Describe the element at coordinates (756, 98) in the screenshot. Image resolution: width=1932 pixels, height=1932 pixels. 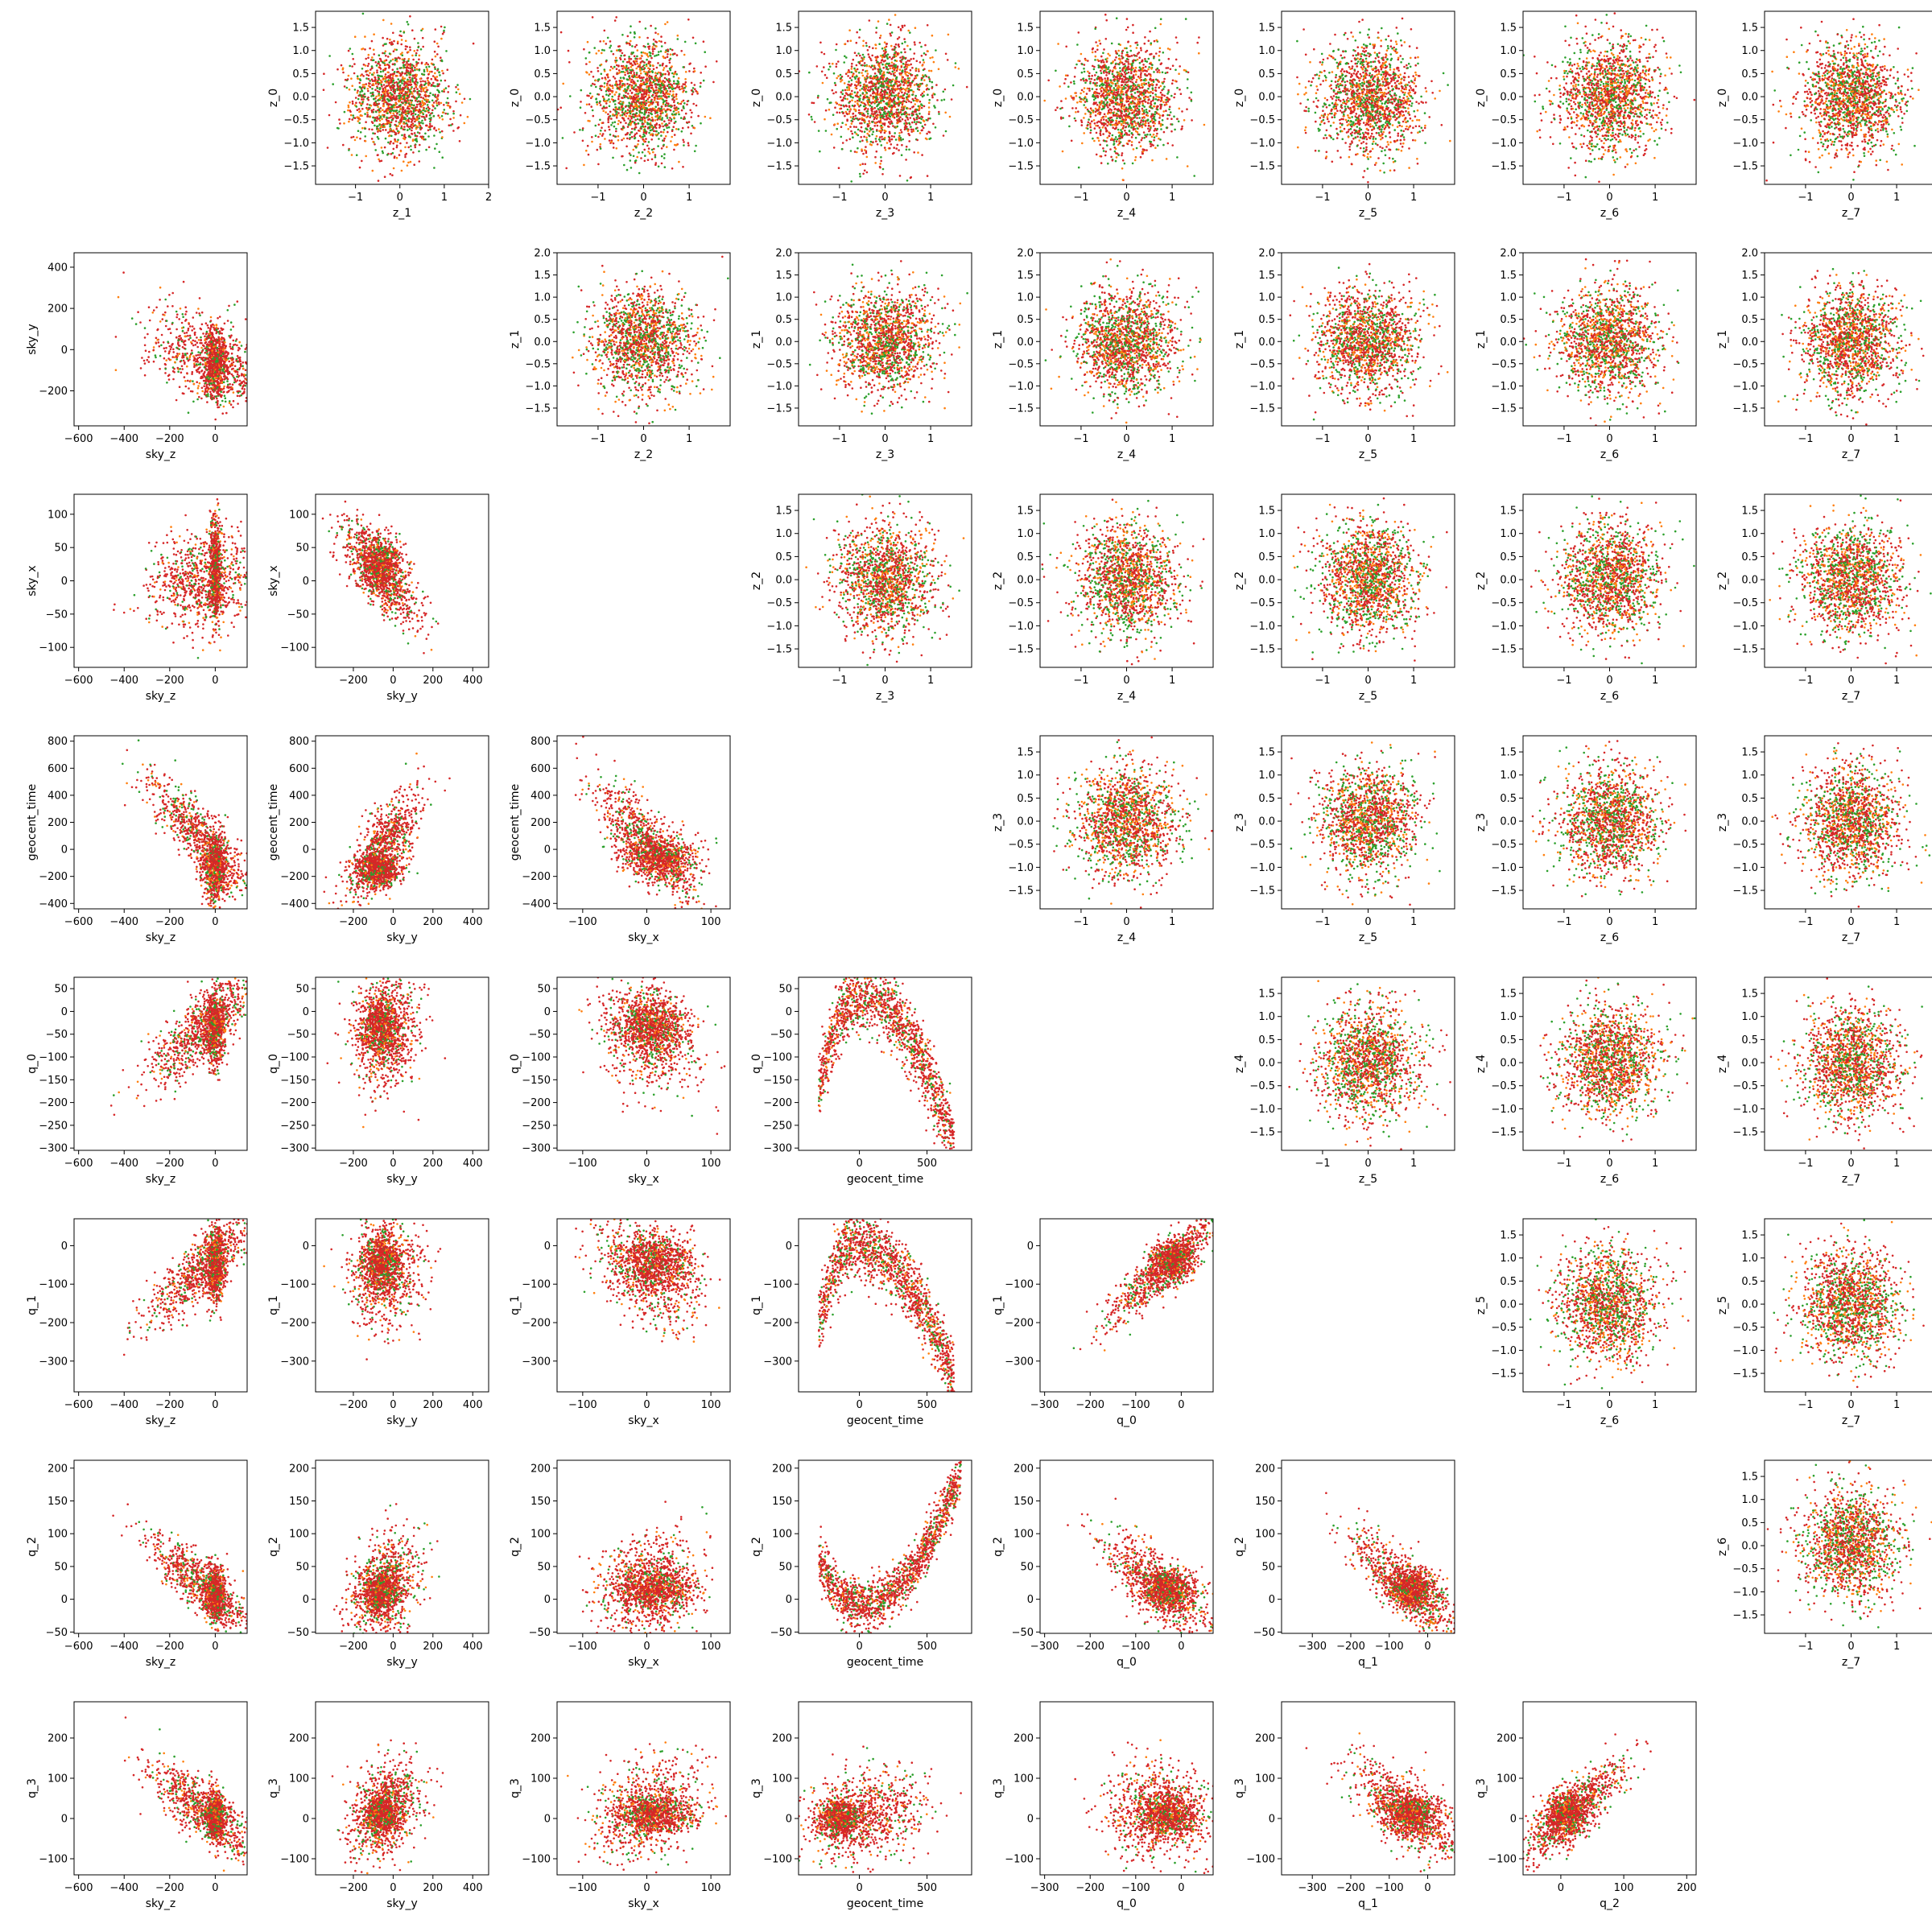
I see `y-axis-label: z_0` at that location.